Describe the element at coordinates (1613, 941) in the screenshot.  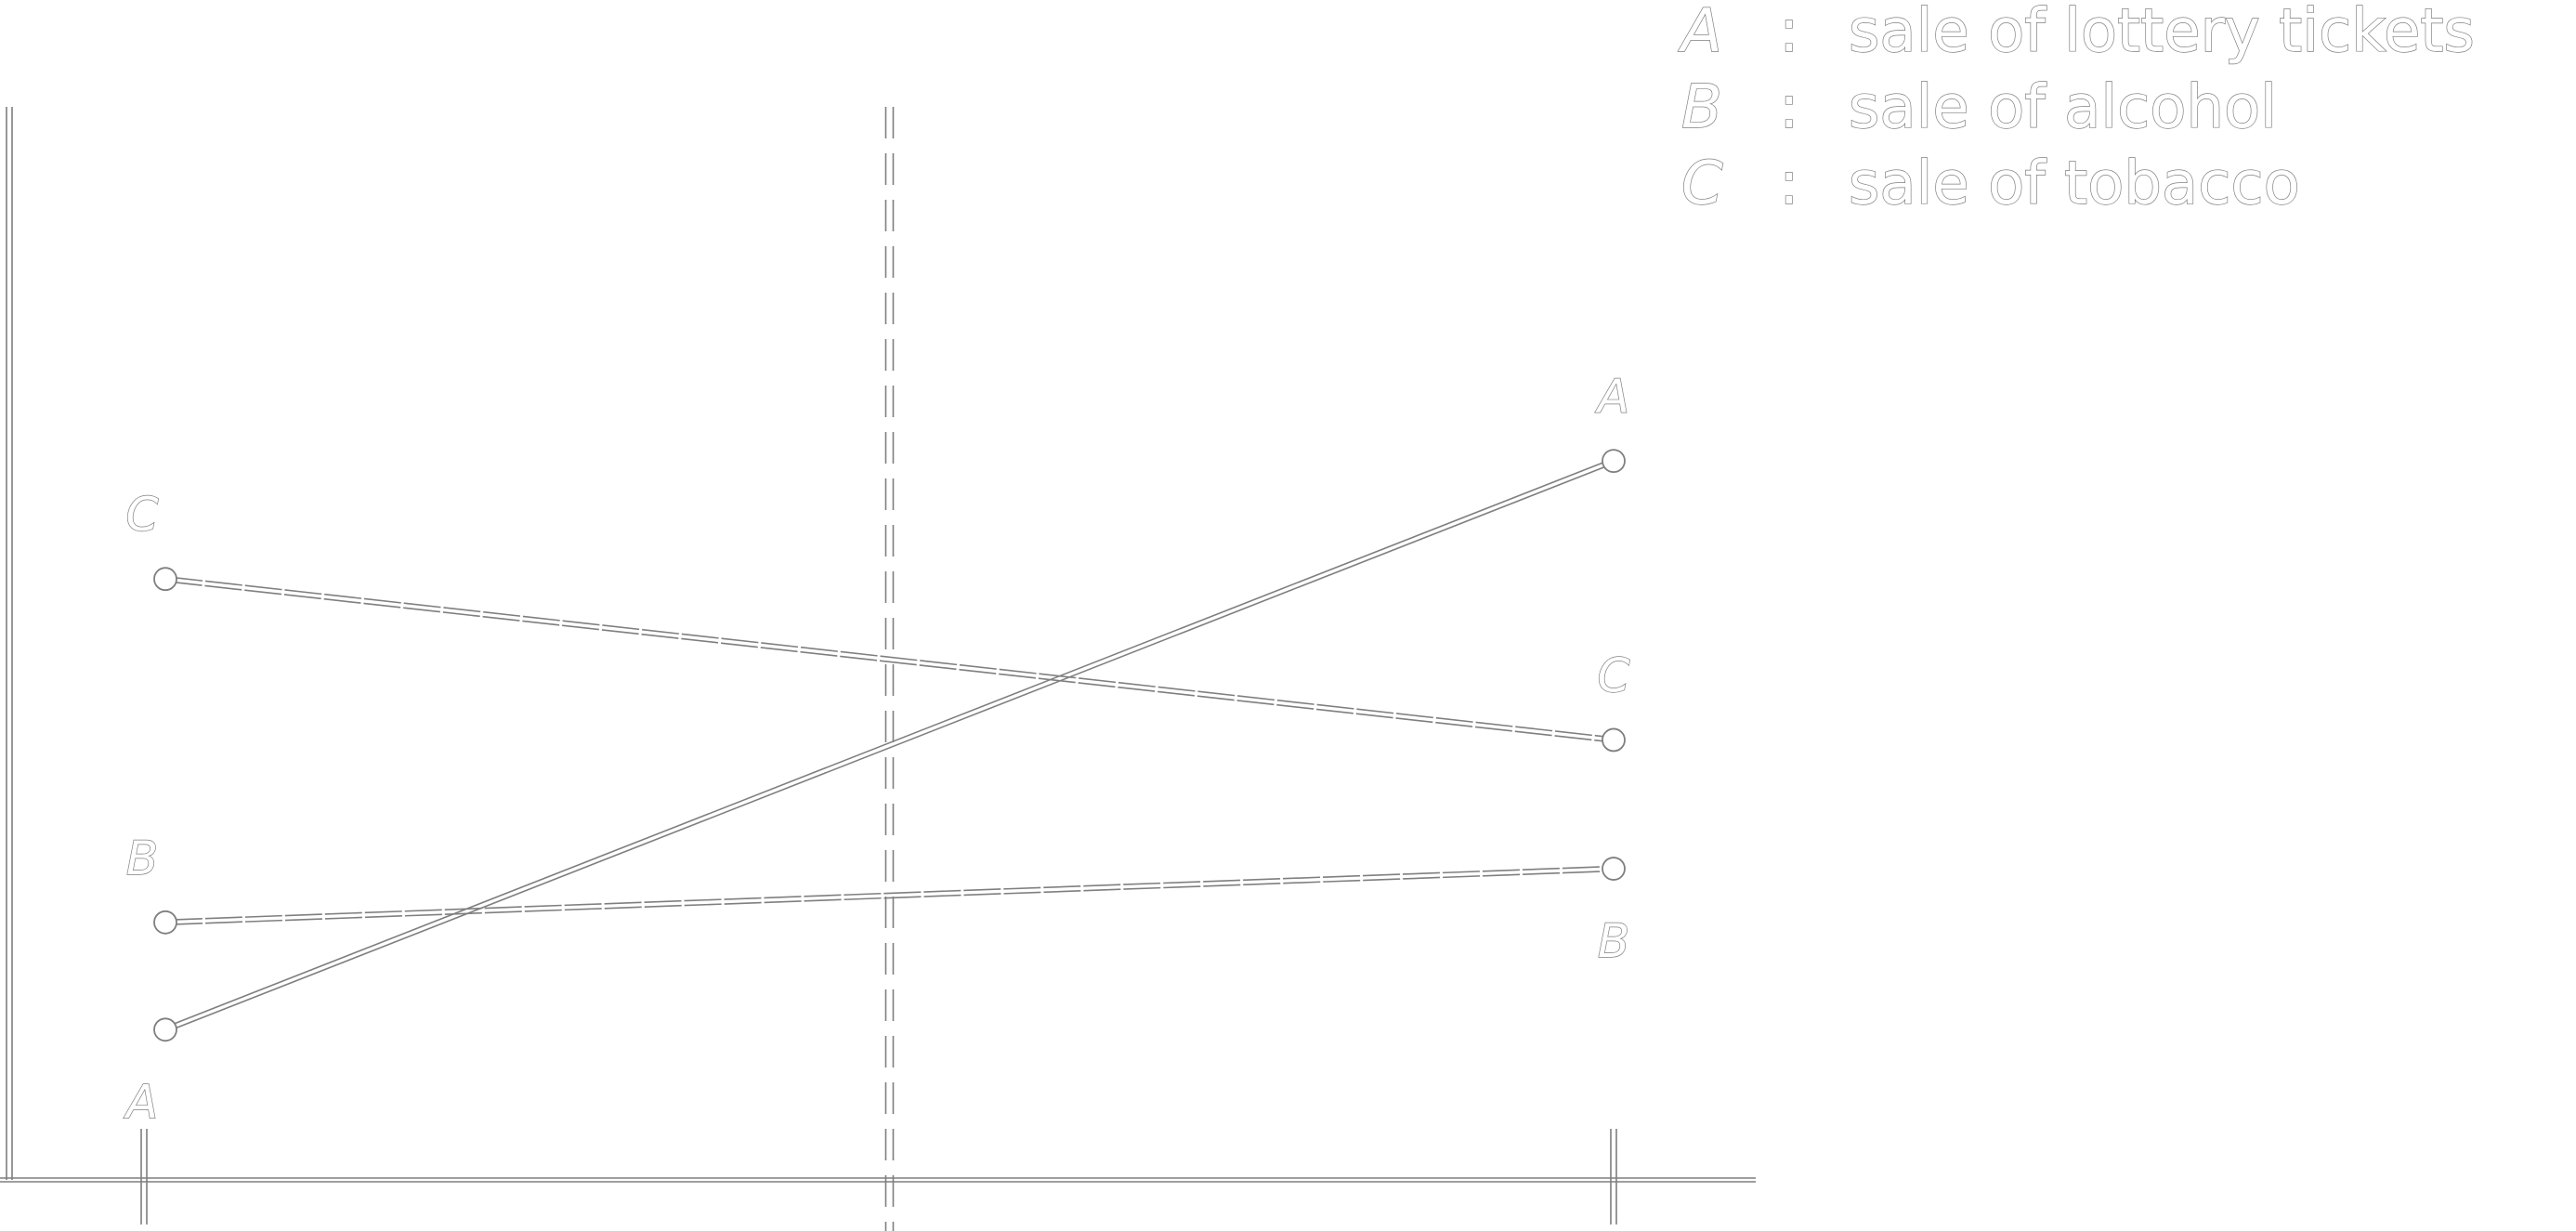
I see `series-b-label-end: B` at that location.